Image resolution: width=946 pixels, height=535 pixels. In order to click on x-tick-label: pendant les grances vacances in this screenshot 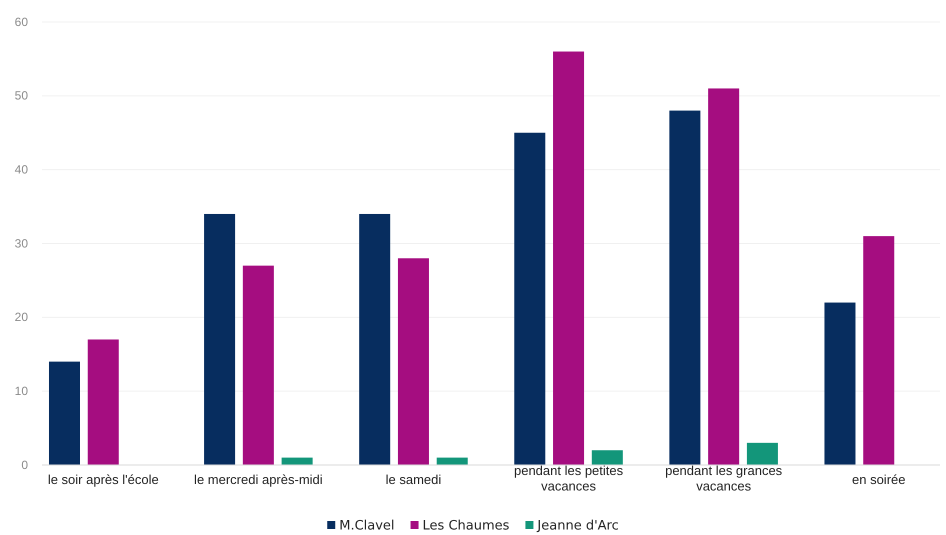, I will do `click(724, 478)`.